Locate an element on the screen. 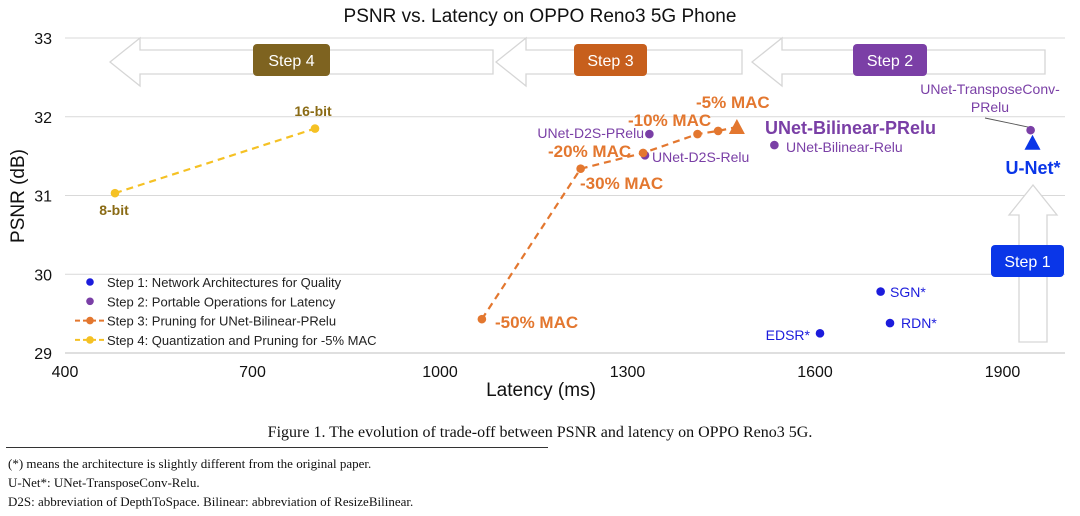  label-edsr: EDSR* is located at coordinates (788, 335).